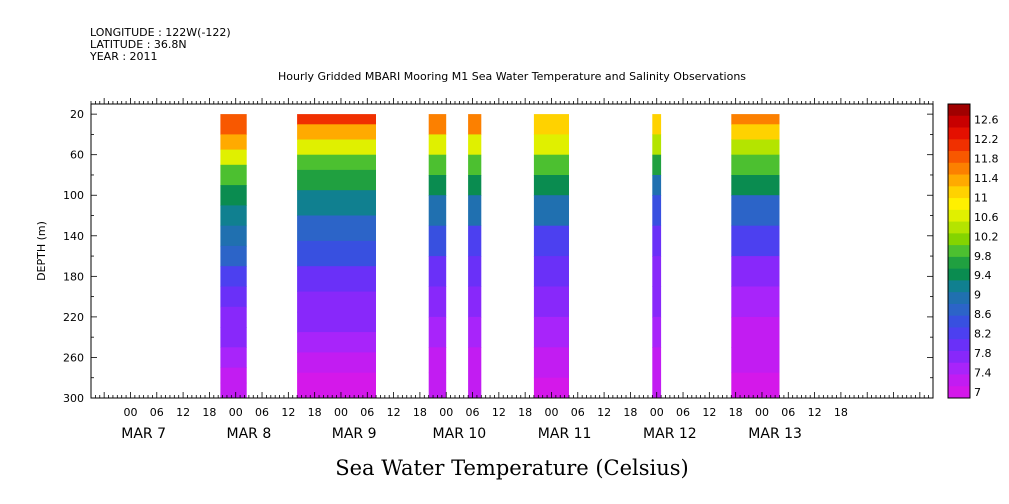  I want to click on colorbar-level-label: 12.6, so click(986, 120).